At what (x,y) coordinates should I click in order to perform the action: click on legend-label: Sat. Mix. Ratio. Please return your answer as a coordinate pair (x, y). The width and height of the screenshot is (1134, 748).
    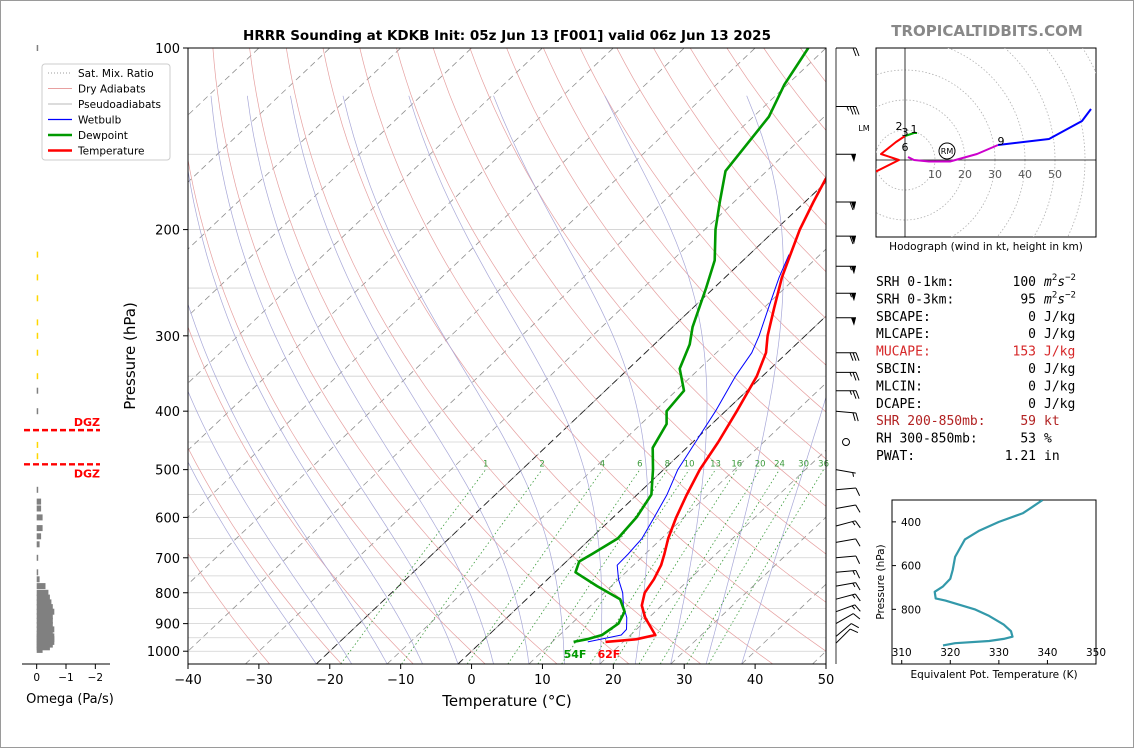
    Looking at the image, I should click on (116, 74).